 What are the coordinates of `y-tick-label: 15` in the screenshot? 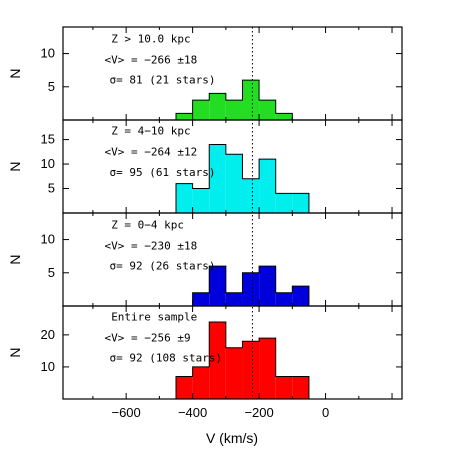 It's located at (48, 139).